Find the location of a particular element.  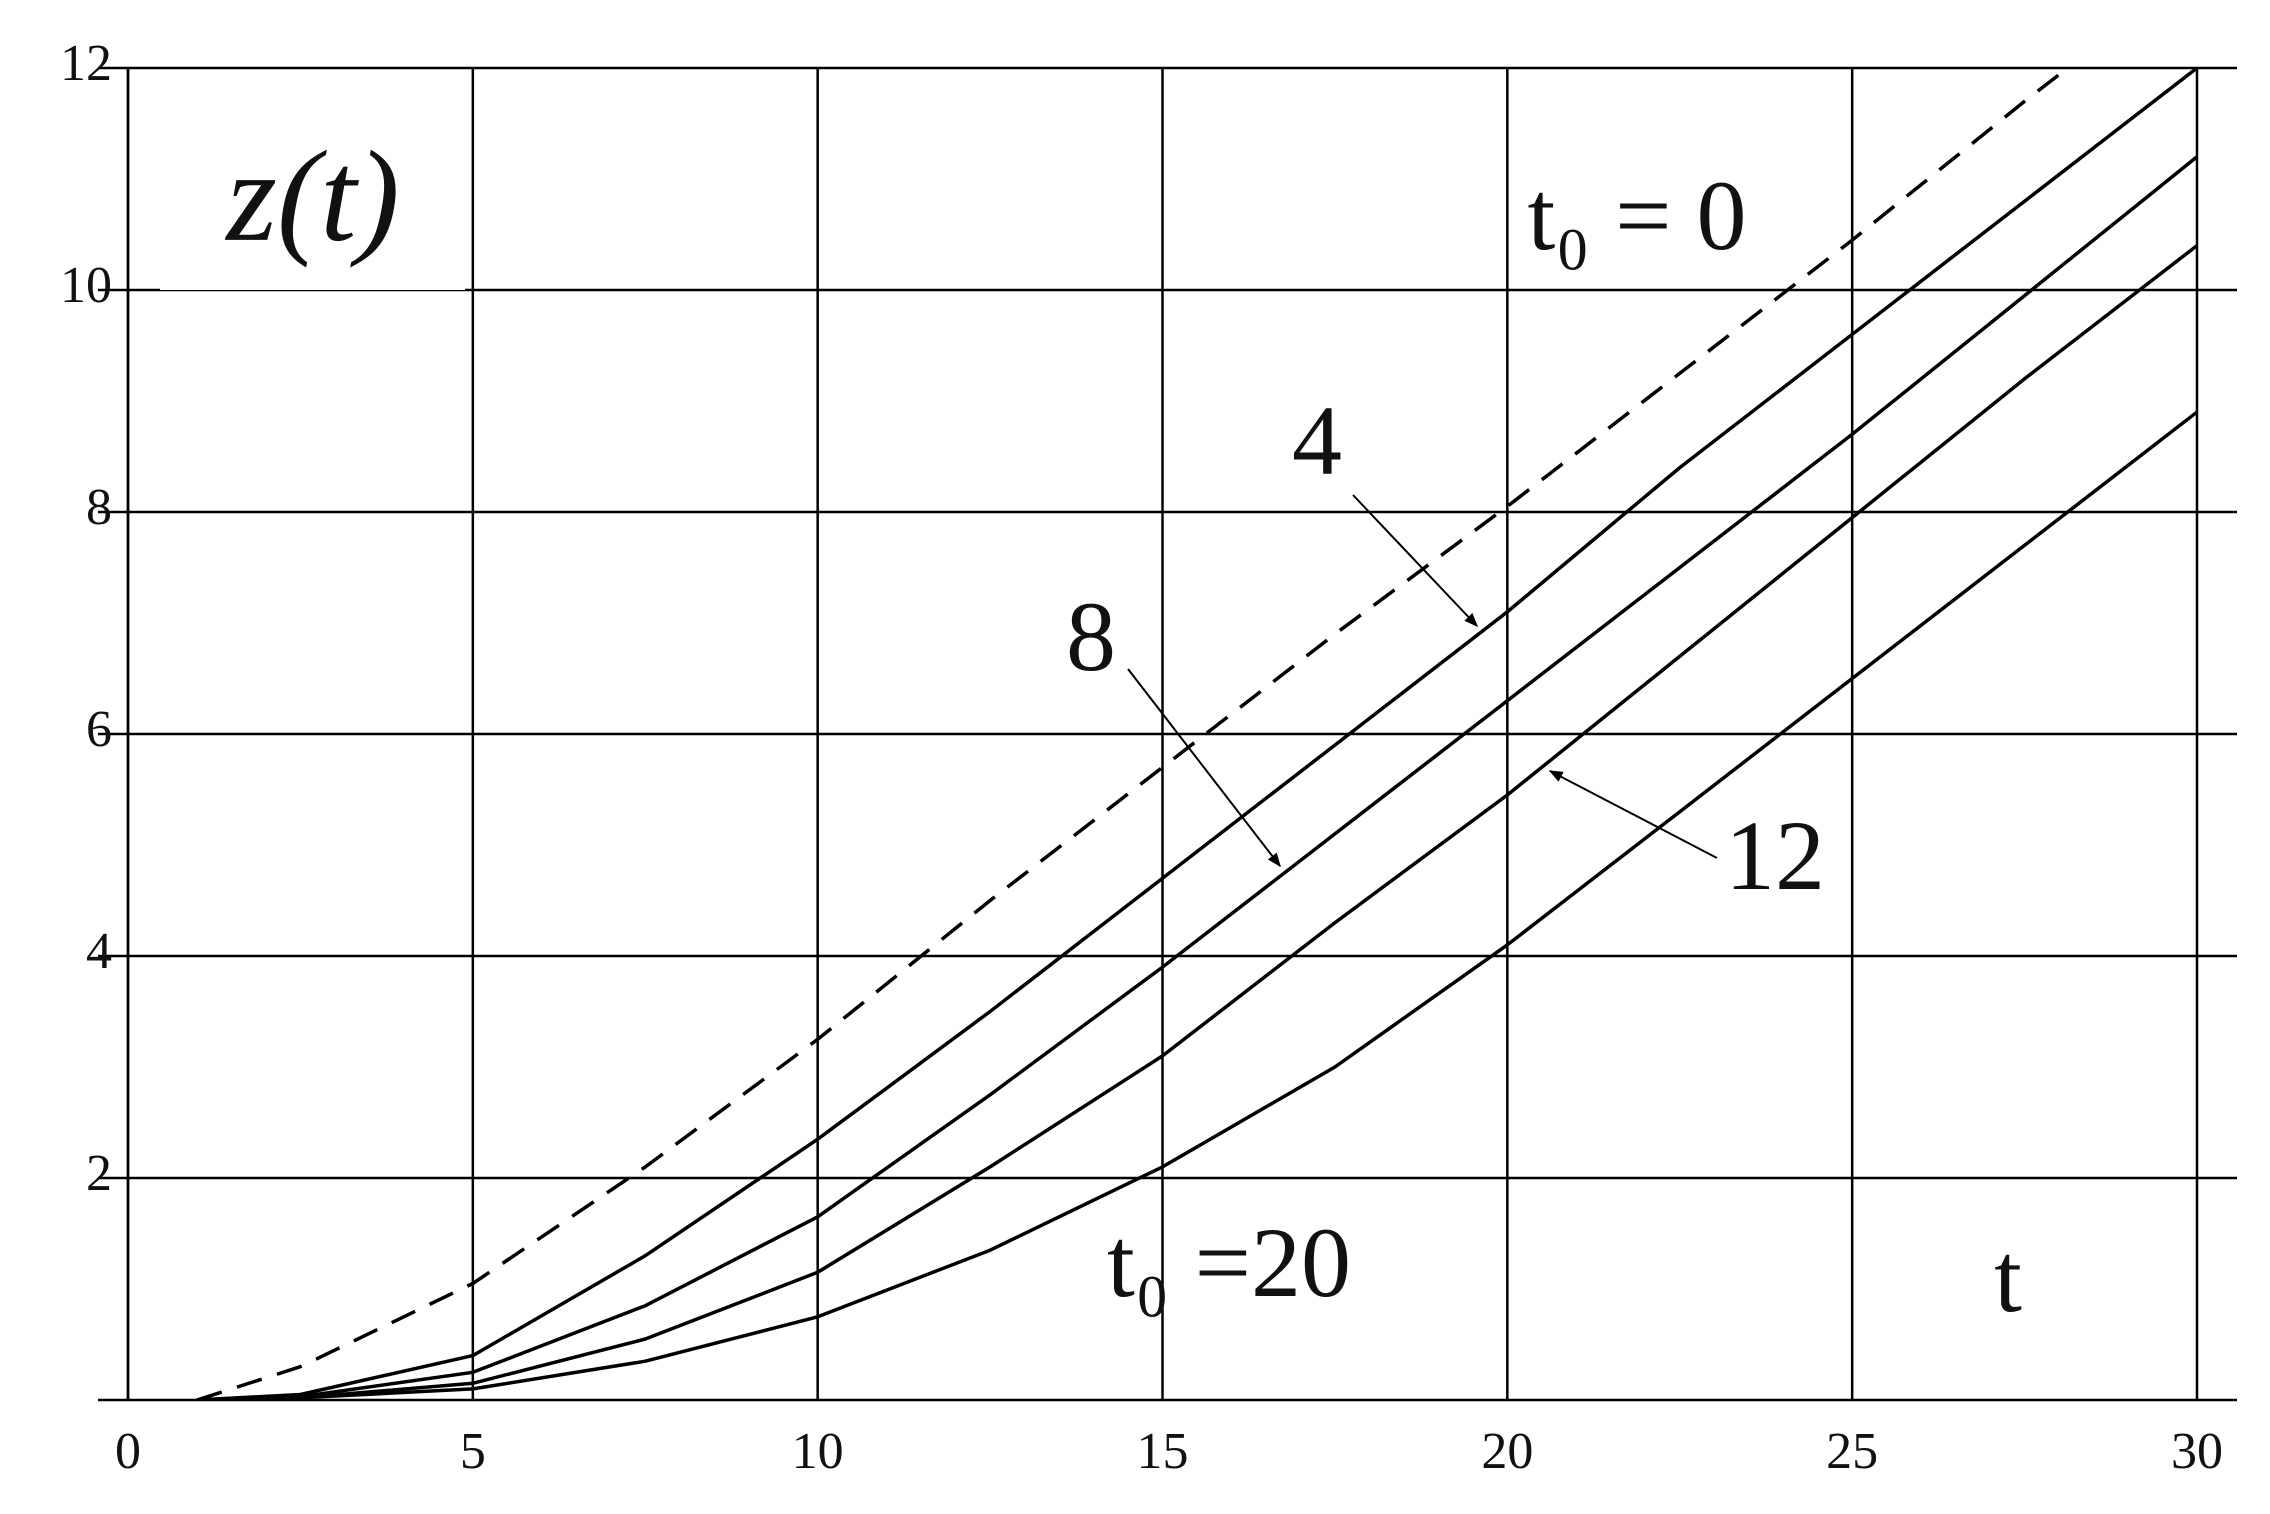

series-label: 8 is located at coordinates (1091, 636).